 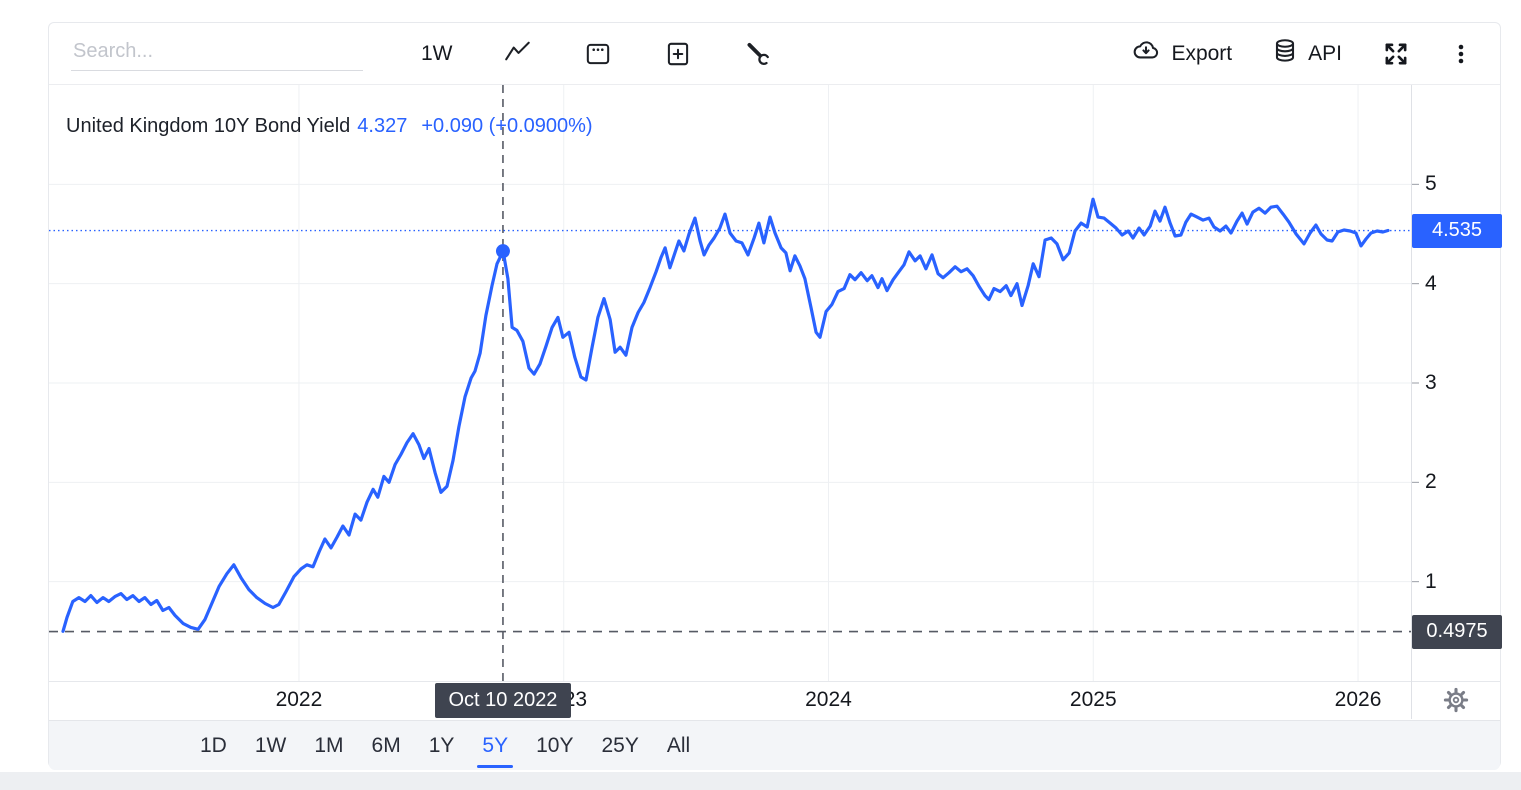 I want to click on crosshair-price-badge: 0.4975, so click(x=1457, y=631).